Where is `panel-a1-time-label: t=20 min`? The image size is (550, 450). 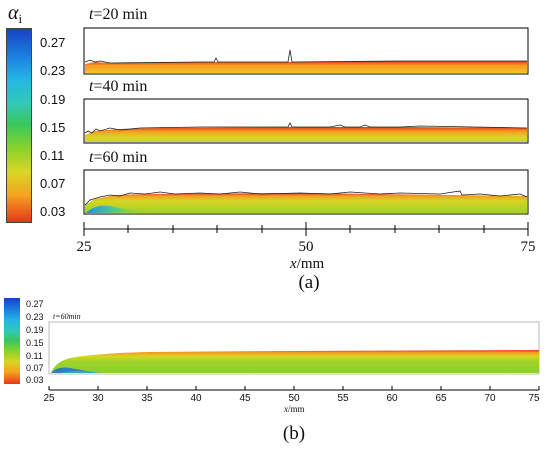
panel-a1-time-label: t=20 min is located at coordinates (118, 15).